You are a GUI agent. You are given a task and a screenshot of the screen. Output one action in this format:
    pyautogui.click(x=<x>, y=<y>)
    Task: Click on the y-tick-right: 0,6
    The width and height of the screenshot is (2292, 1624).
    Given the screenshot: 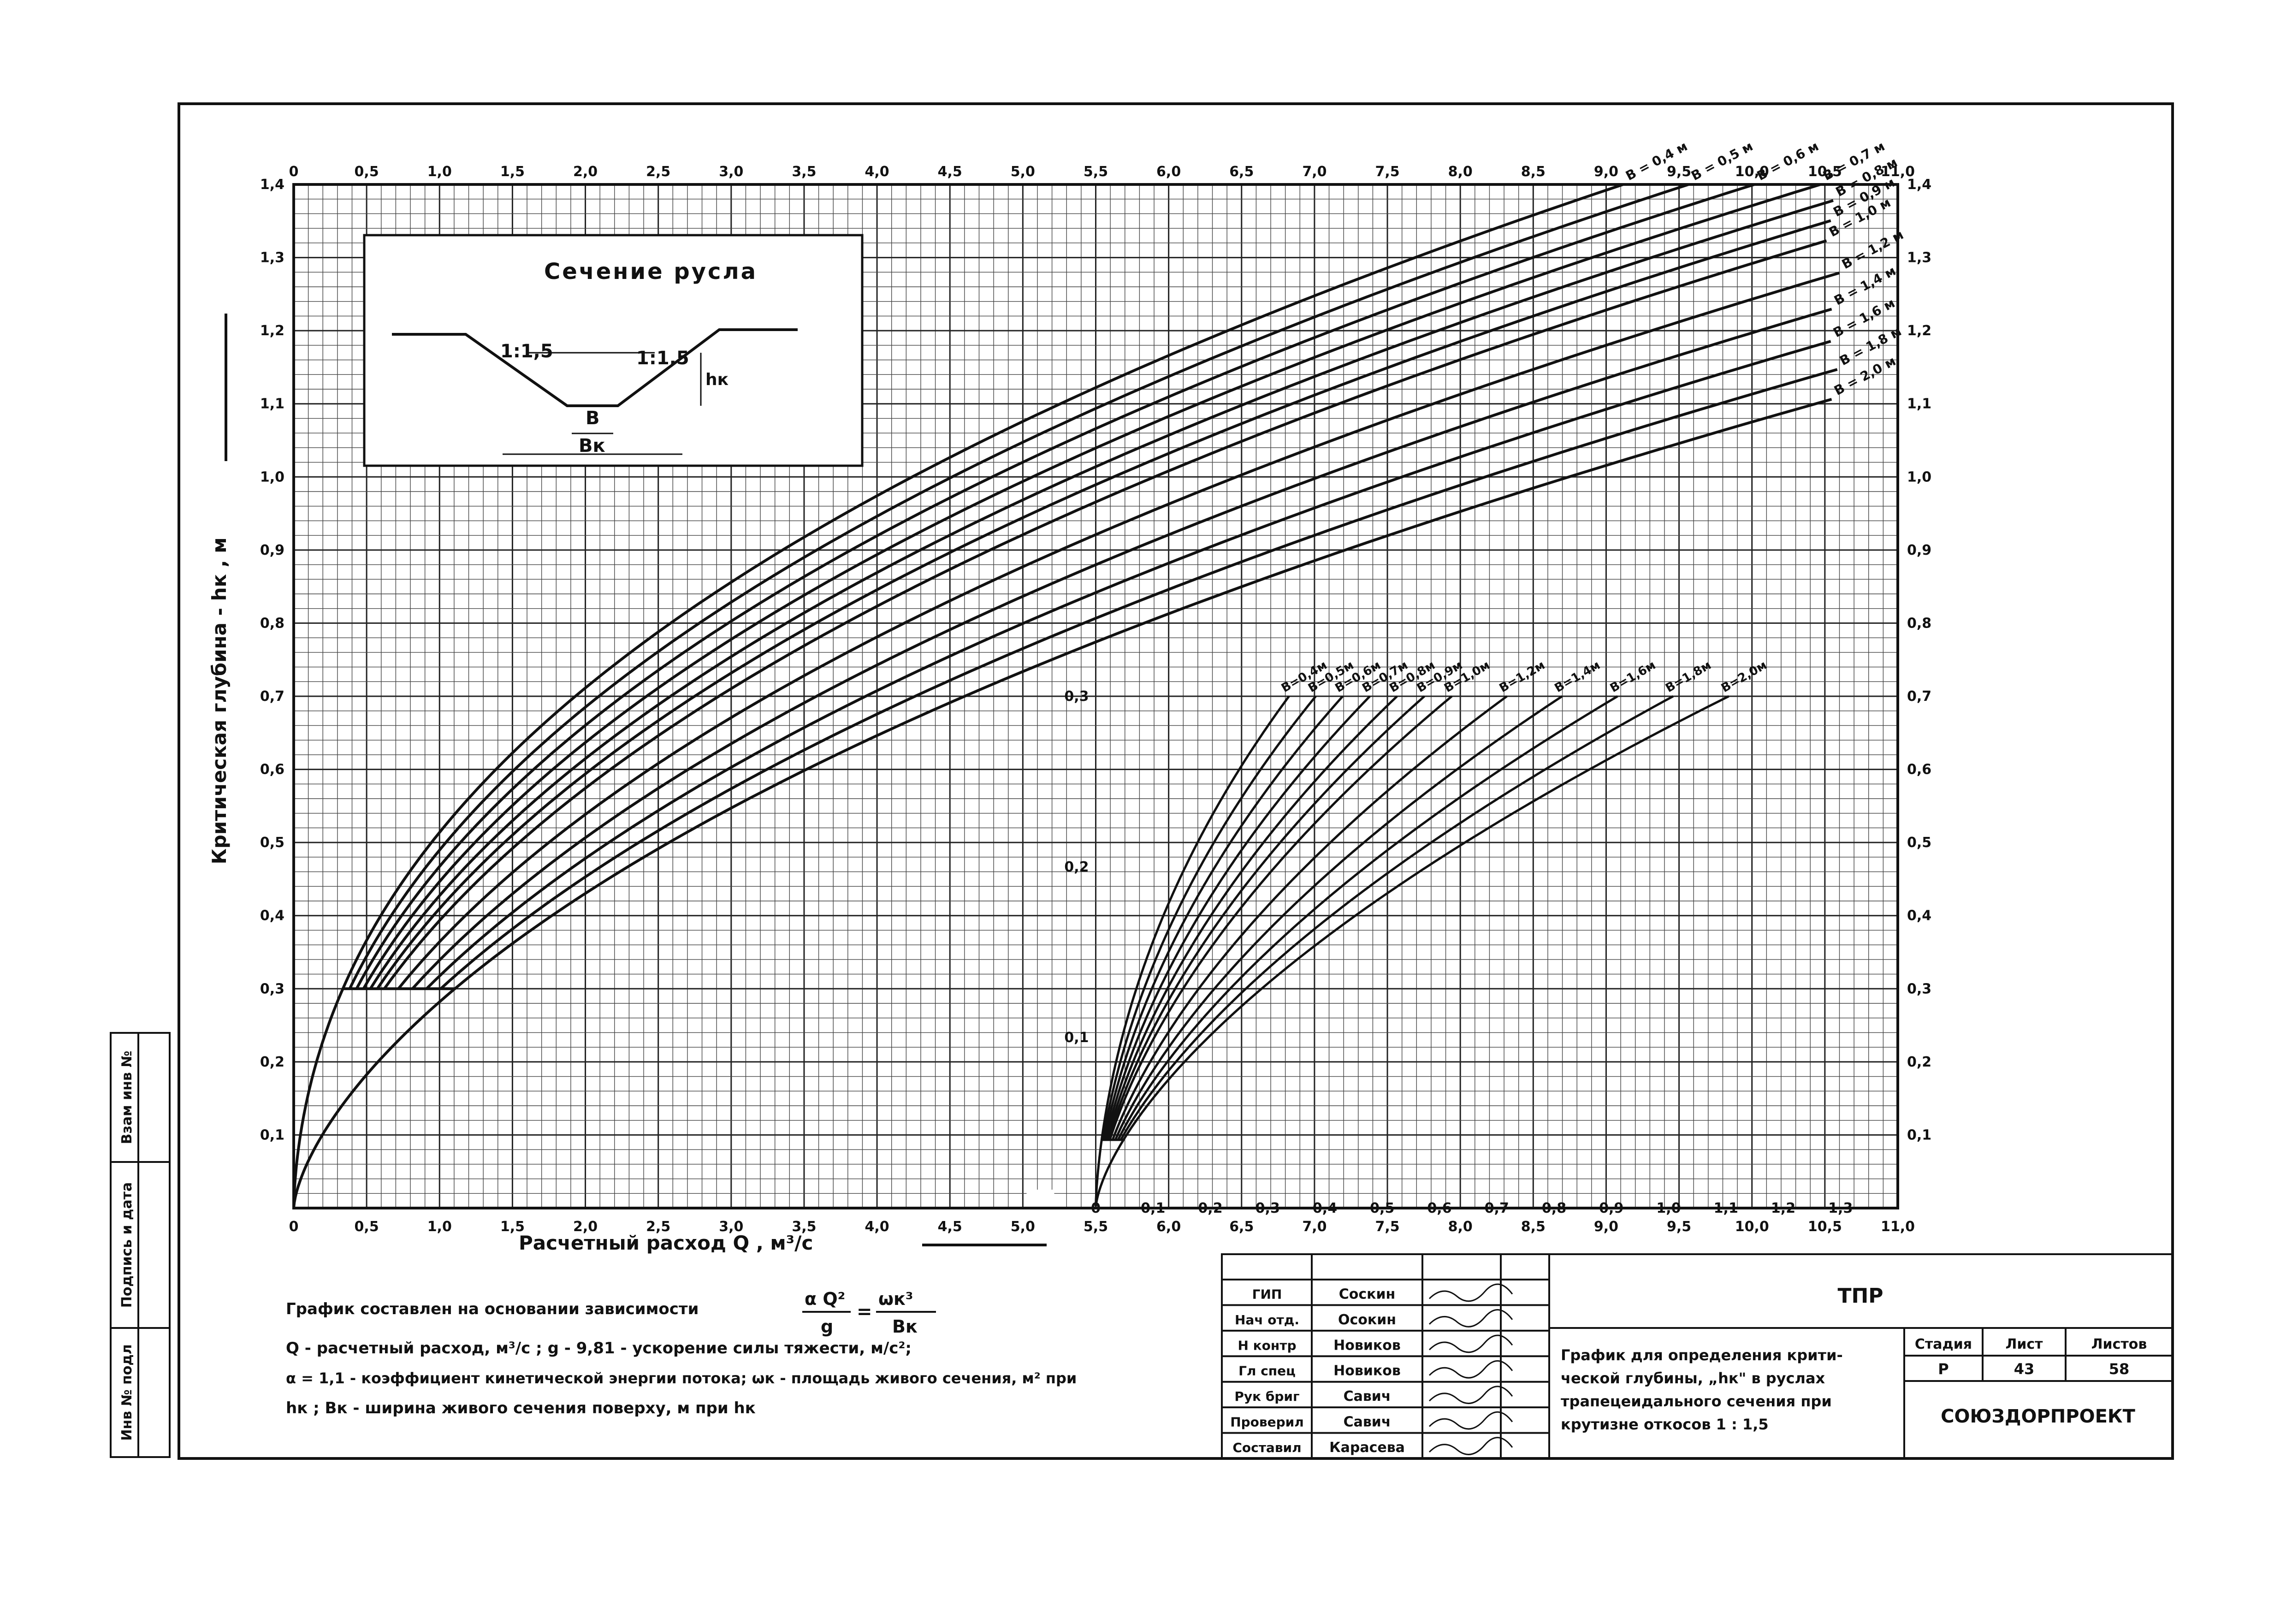 What is the action you would take?
    pyautogui.click(x=1919, y=770)
    